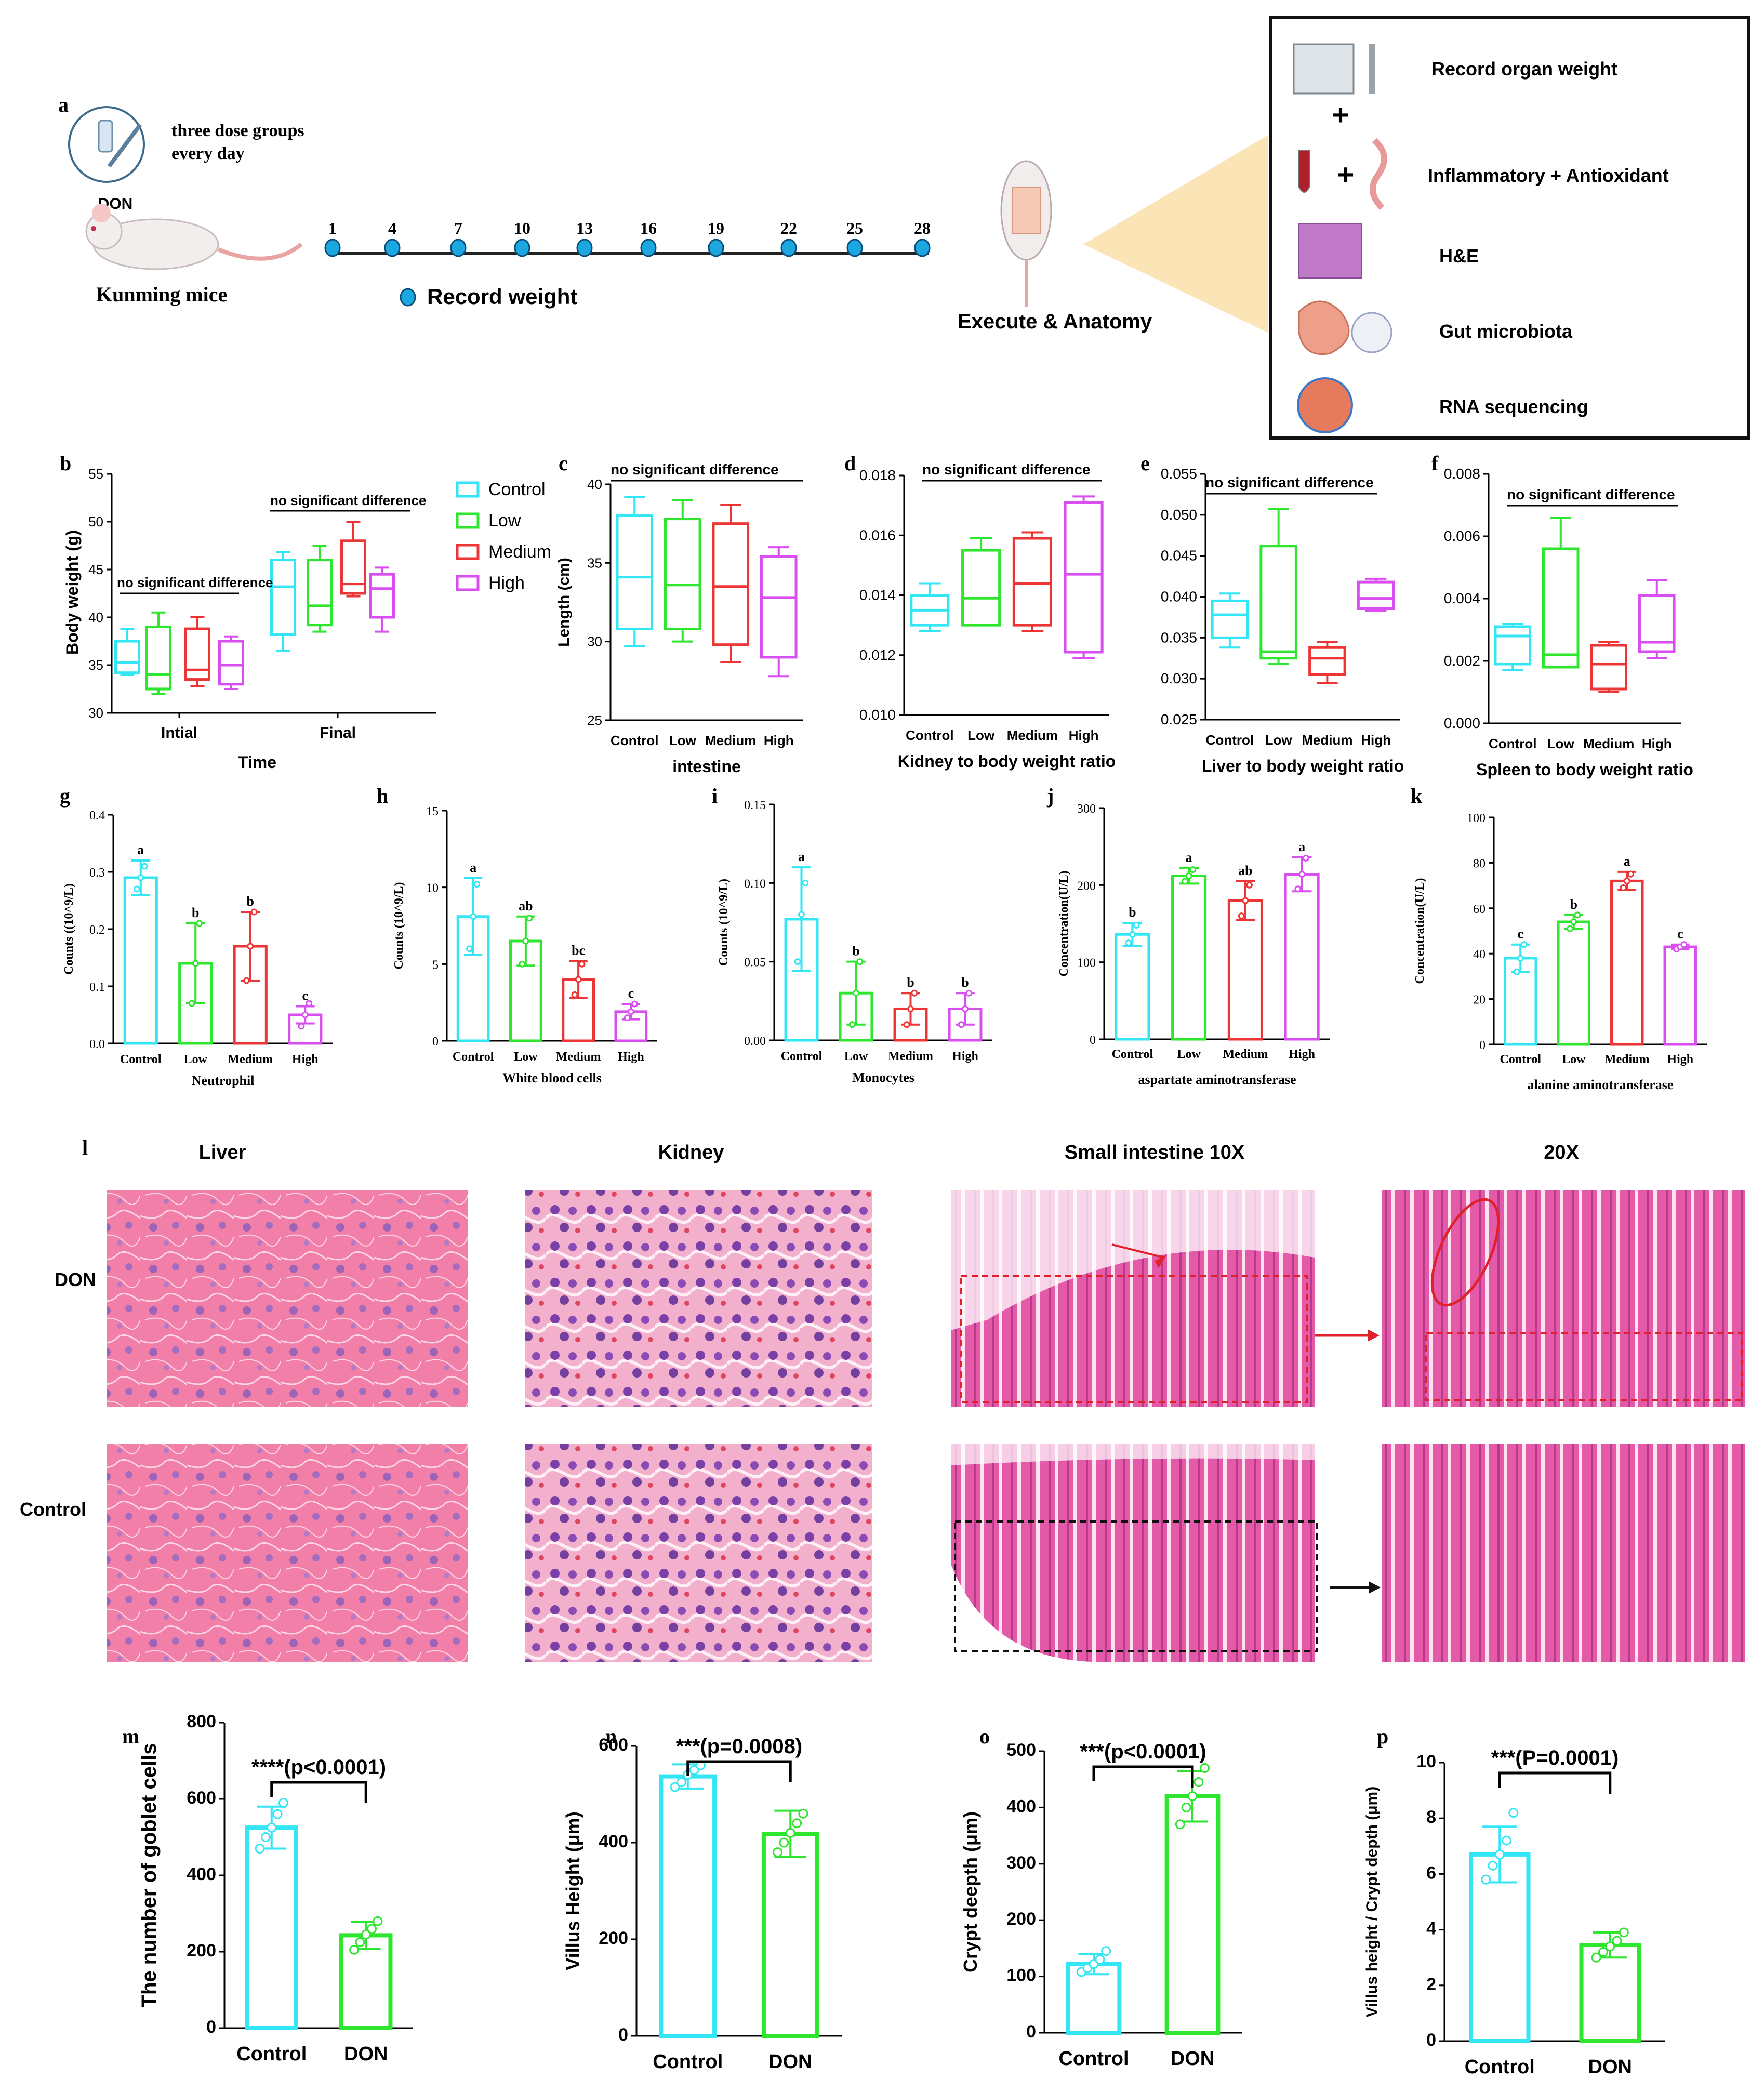 Image resolution: width=1764 pixels, height=2078 pixels. Describe the element at coordinates (1136, 1586) in the screenshot. I see `zoom-region-box` at that location.